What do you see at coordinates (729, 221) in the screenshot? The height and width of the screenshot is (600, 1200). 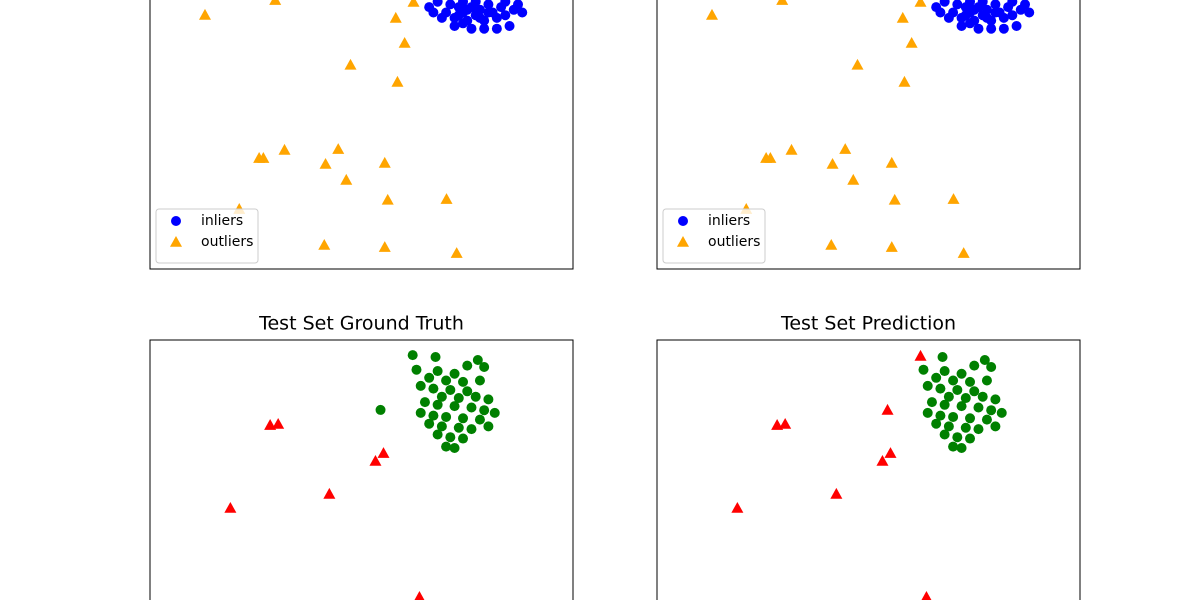 I see `legend-label: inliers` at bounding box center [729, 221].